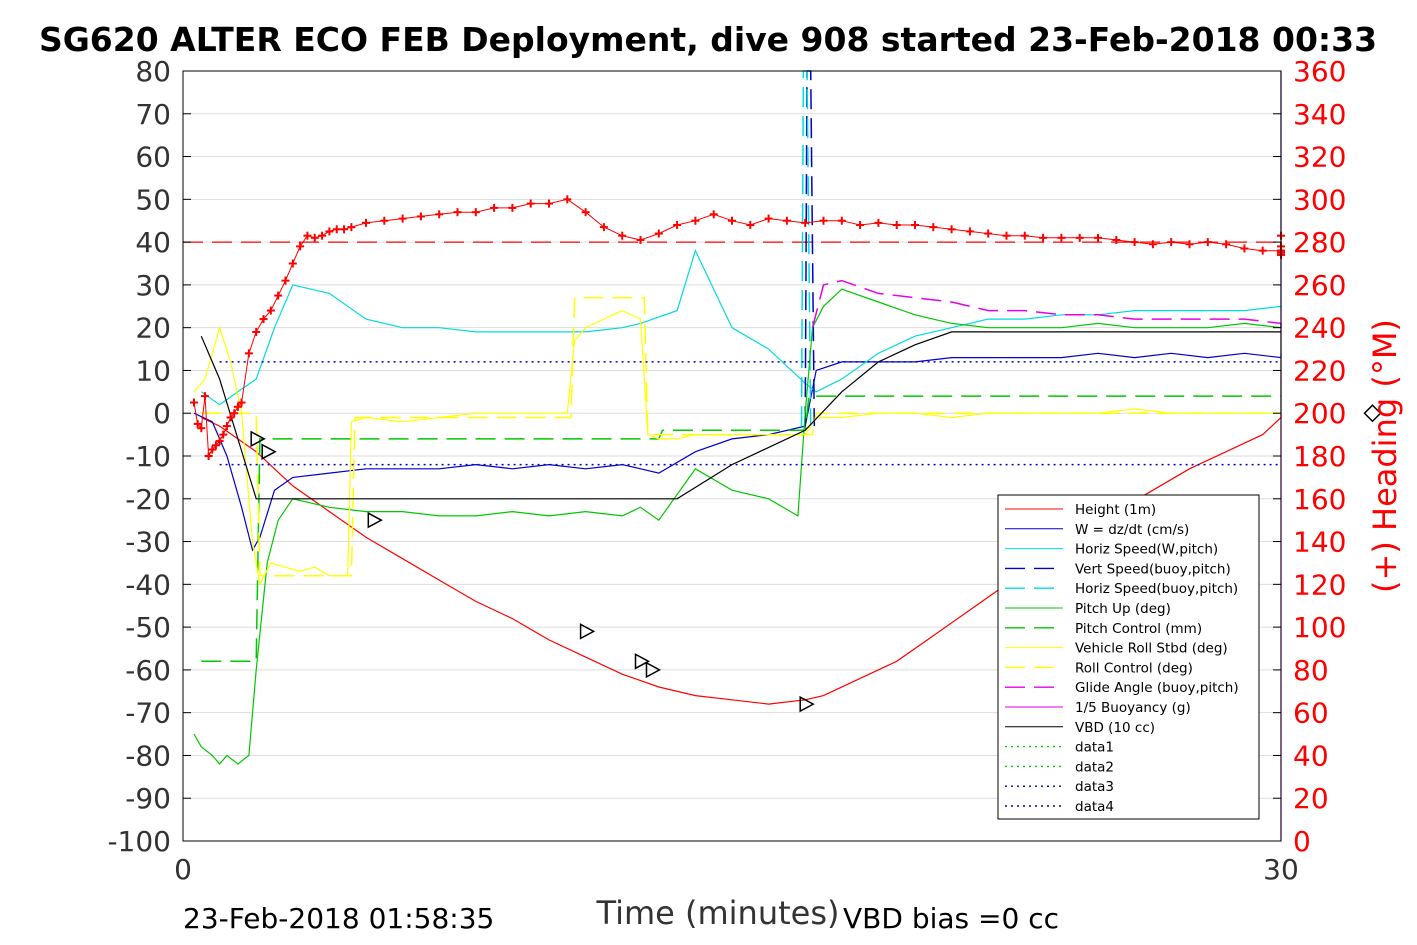  Describe the element at coordinates (1094, 748) in the screenshot. I see `legend-label-12: data1` at that location.